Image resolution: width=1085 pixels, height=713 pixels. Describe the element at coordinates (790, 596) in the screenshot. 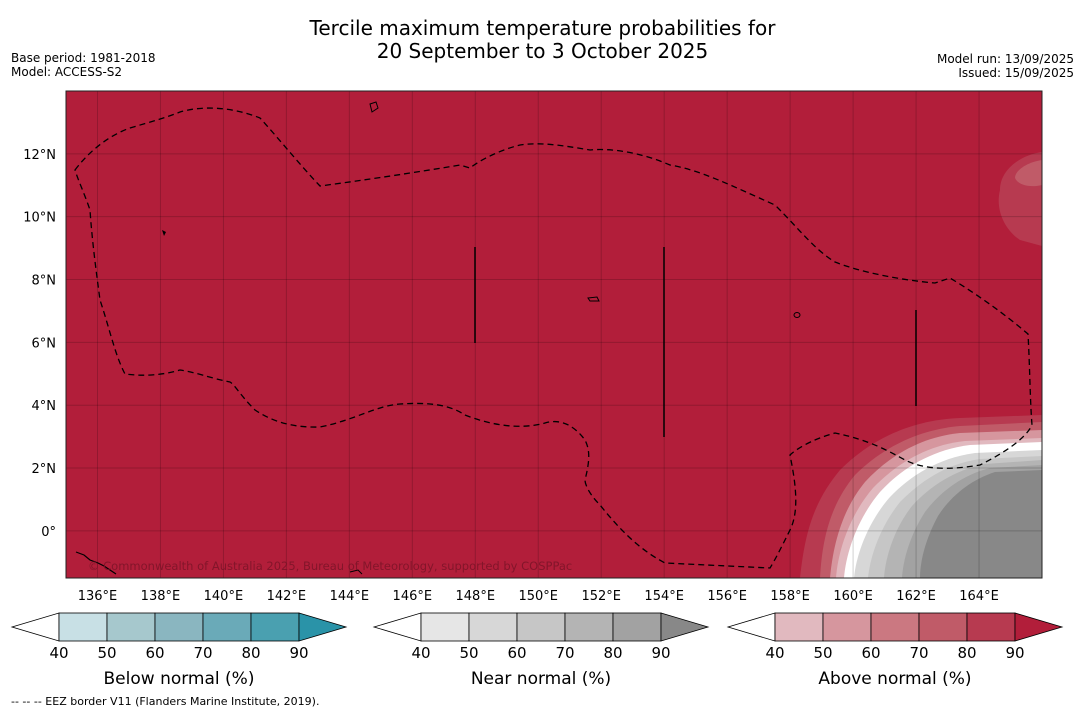

I see `lon-tick-label: 158°E` at that location.